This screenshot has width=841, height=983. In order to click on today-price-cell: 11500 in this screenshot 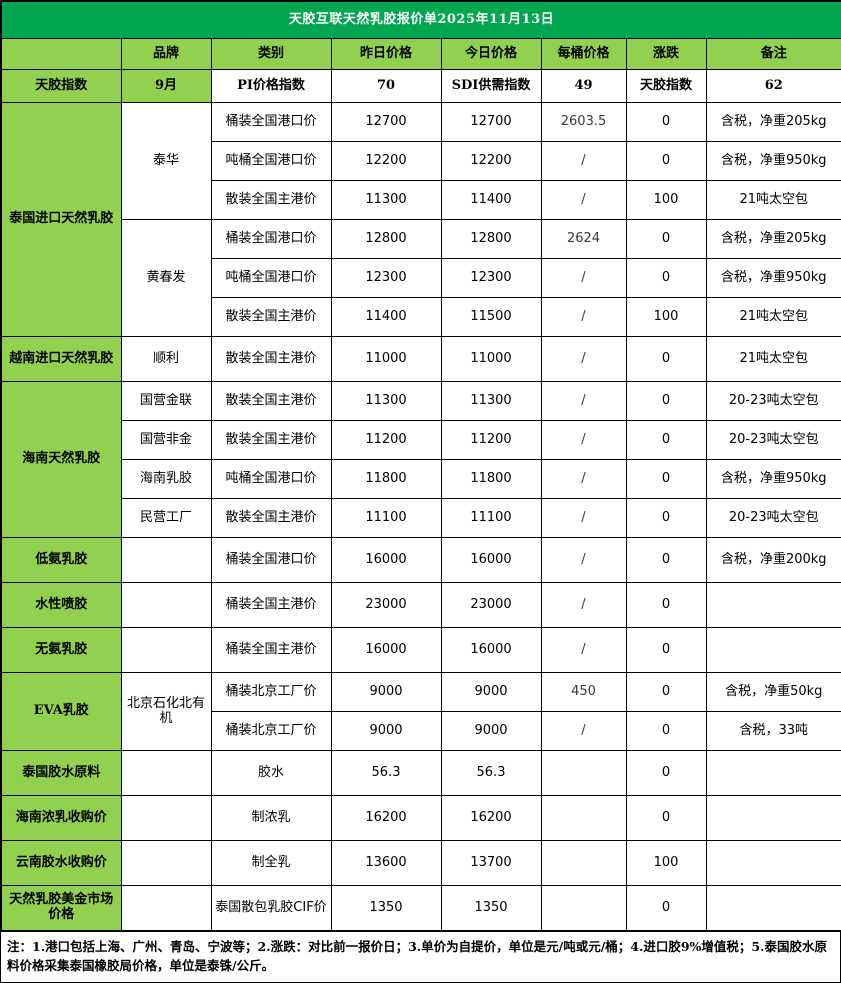, I will do `click(491, 317)`.